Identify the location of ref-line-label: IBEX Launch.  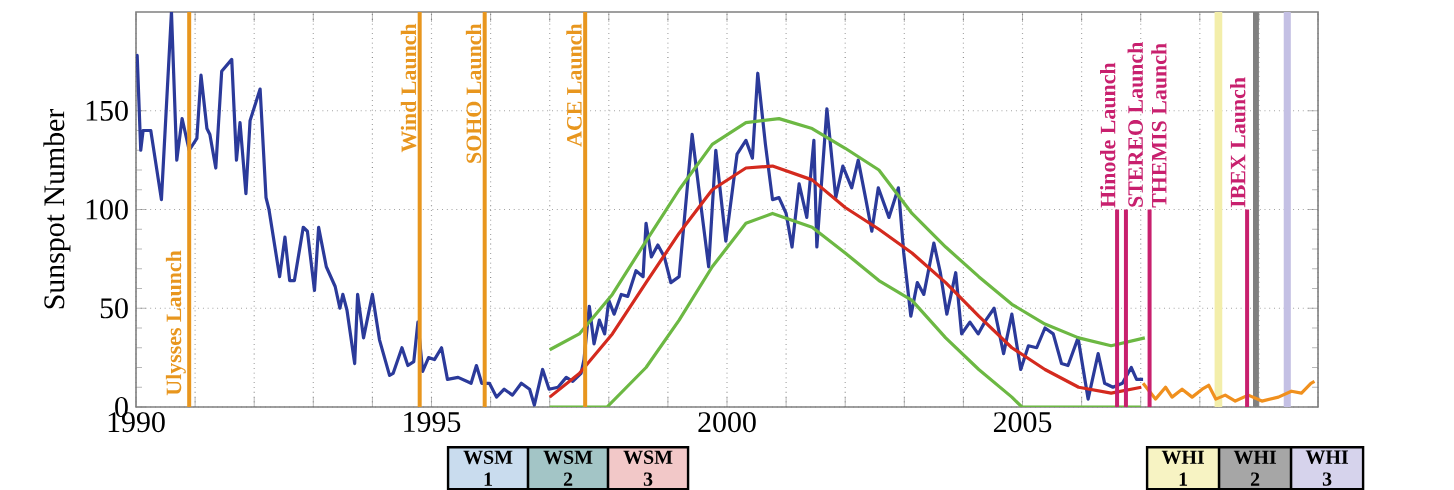
(1238, 142).